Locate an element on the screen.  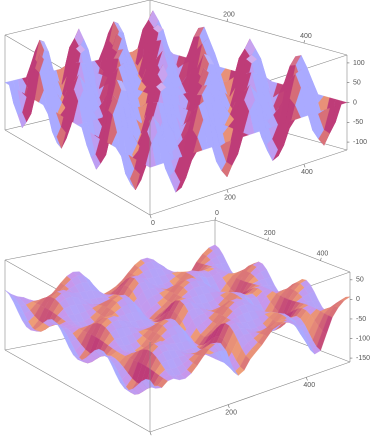
tick-label: -150 is located at coordinates (363, 358).